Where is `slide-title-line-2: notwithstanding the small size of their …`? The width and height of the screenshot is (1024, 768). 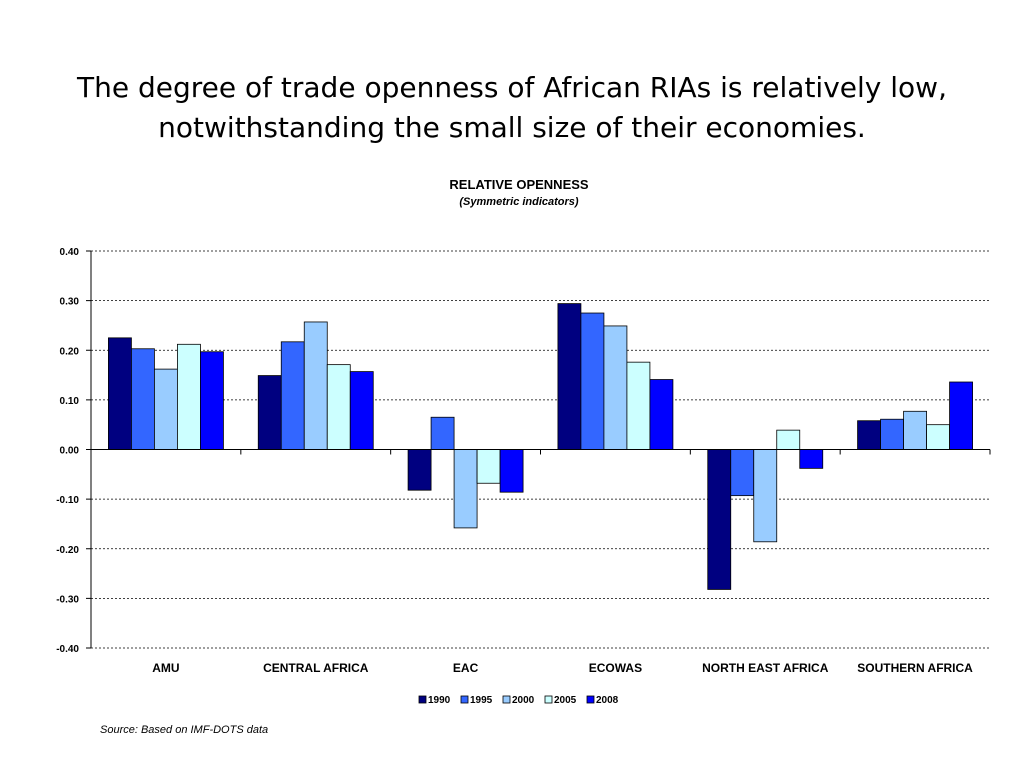
slide-title-line-2: notwithstanding the small size of their … is located at coordinates (512, 127).